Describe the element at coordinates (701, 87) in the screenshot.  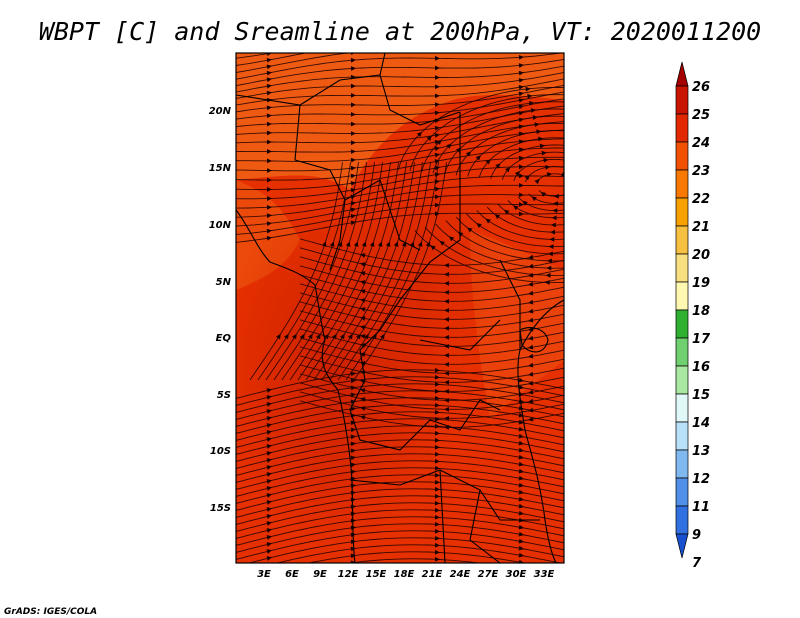
I see `colorbar-label: 26` at that location.